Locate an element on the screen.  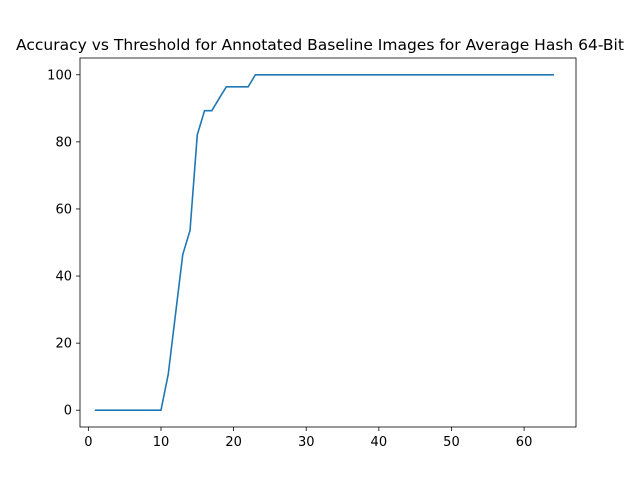
y-tick-label: 20 is located at coordinates (63, 344).